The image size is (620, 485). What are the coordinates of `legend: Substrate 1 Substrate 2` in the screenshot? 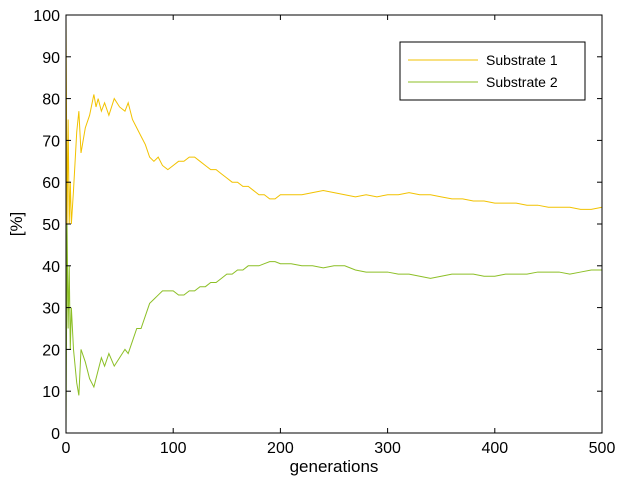 It's located at (492, 71).